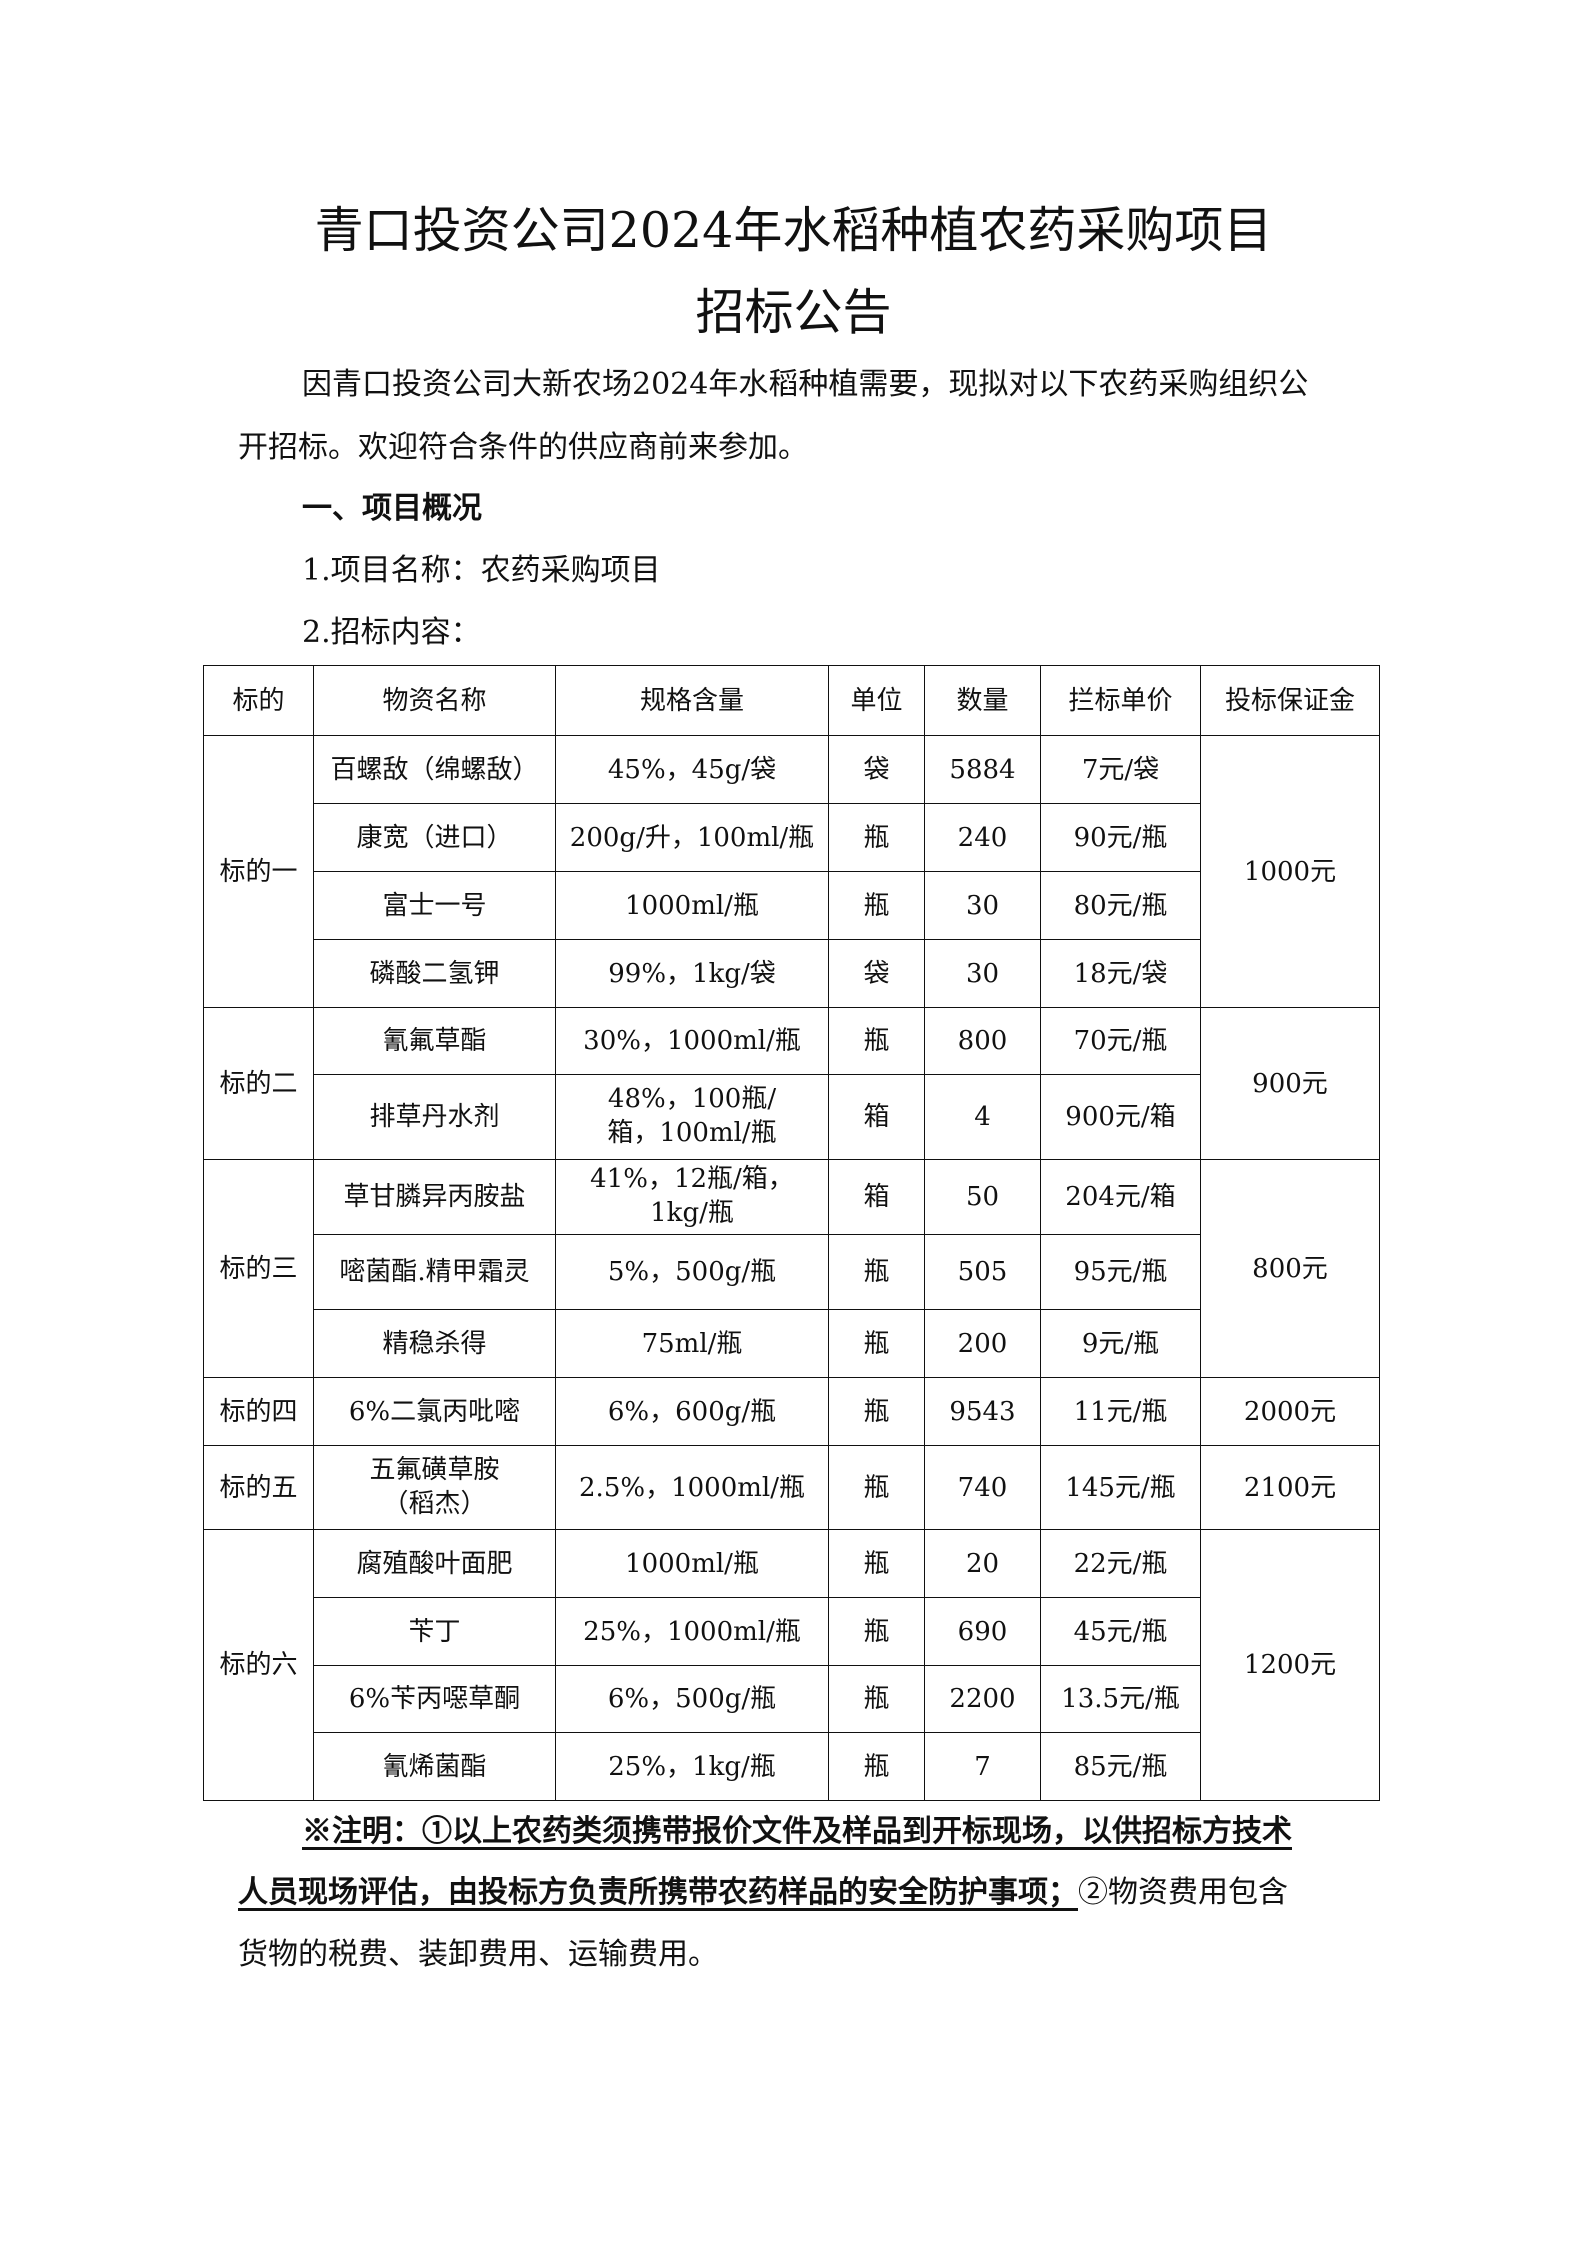  Describe the element at coordinates (982, 769) in the screenshot. I see `quantity-cell: 5884` at that location.